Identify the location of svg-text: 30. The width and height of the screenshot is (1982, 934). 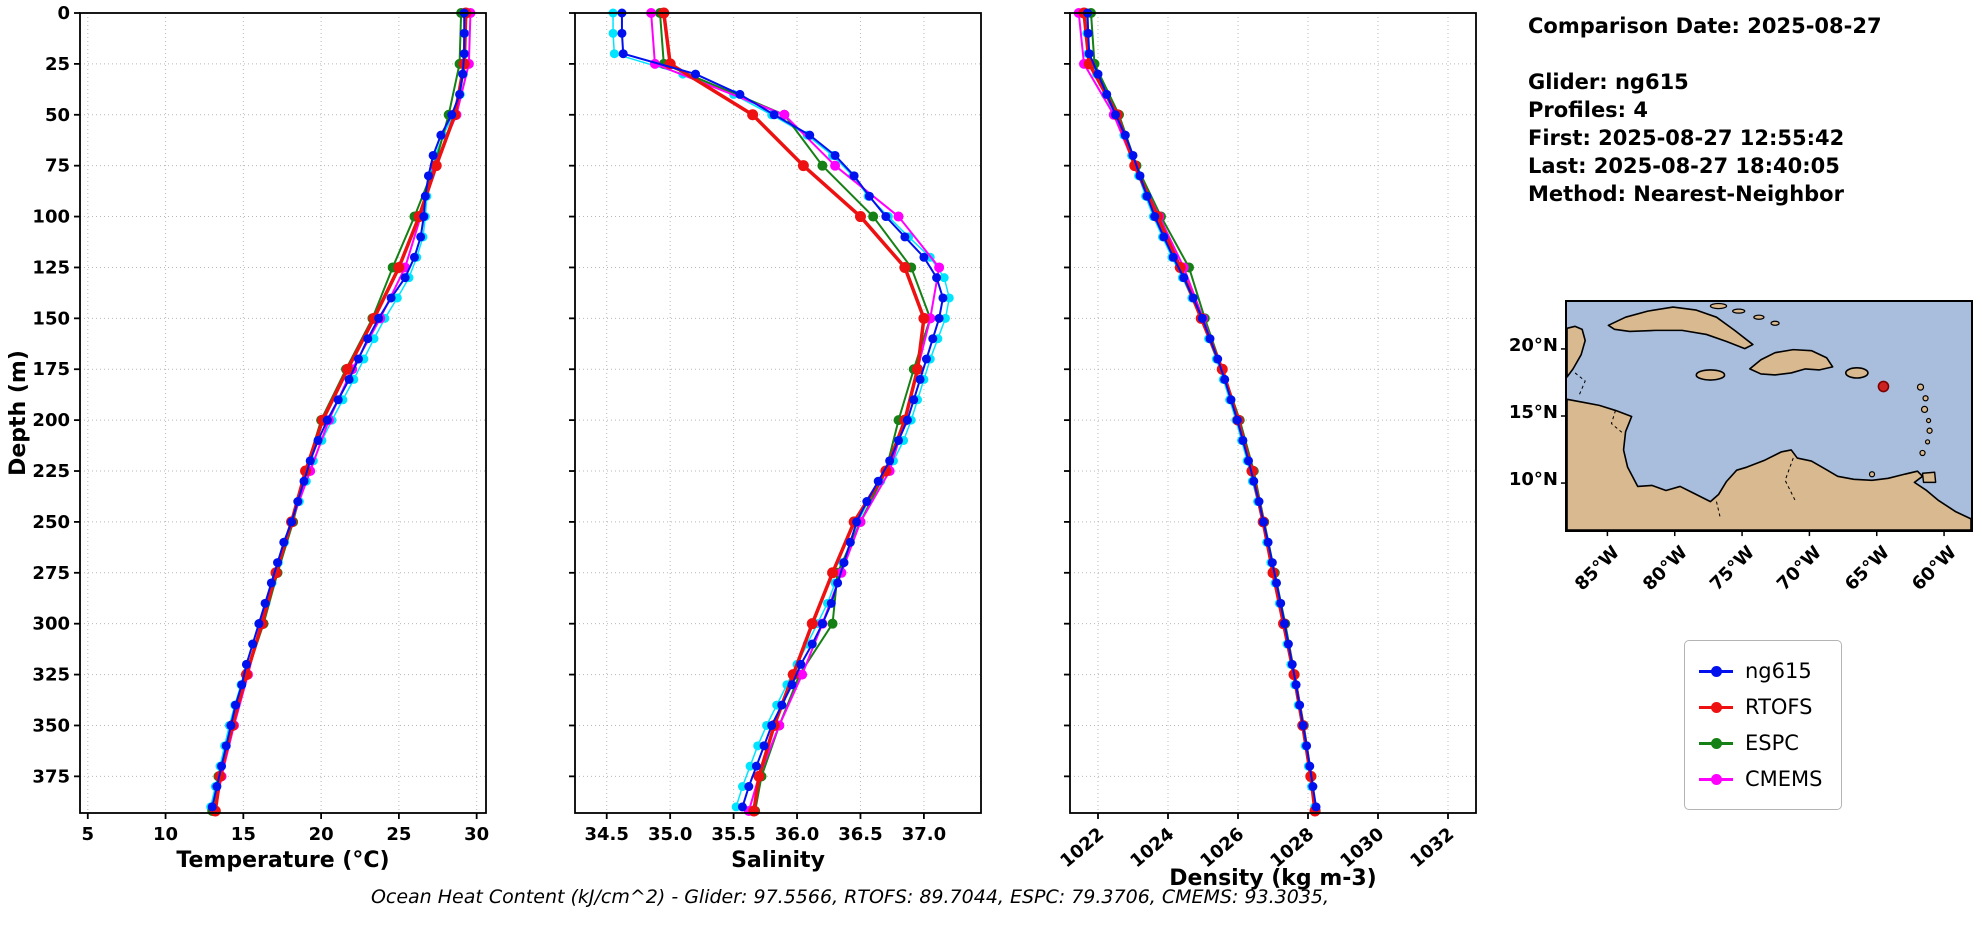
(476, 834).